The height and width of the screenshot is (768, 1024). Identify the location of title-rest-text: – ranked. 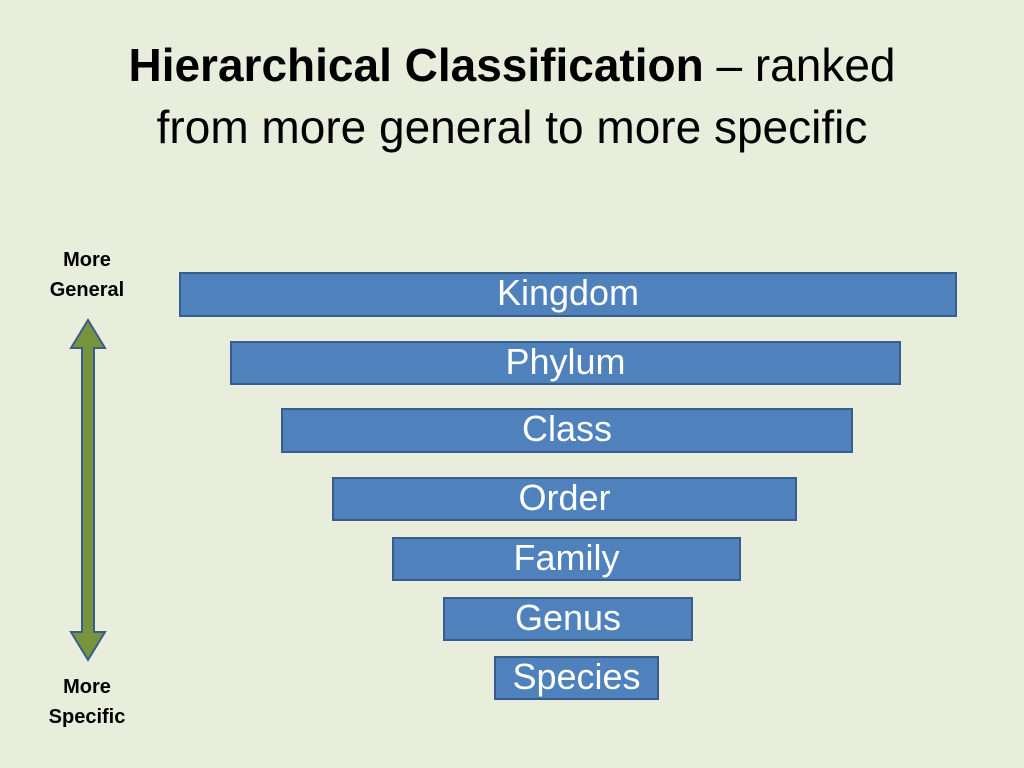
(799, 65).